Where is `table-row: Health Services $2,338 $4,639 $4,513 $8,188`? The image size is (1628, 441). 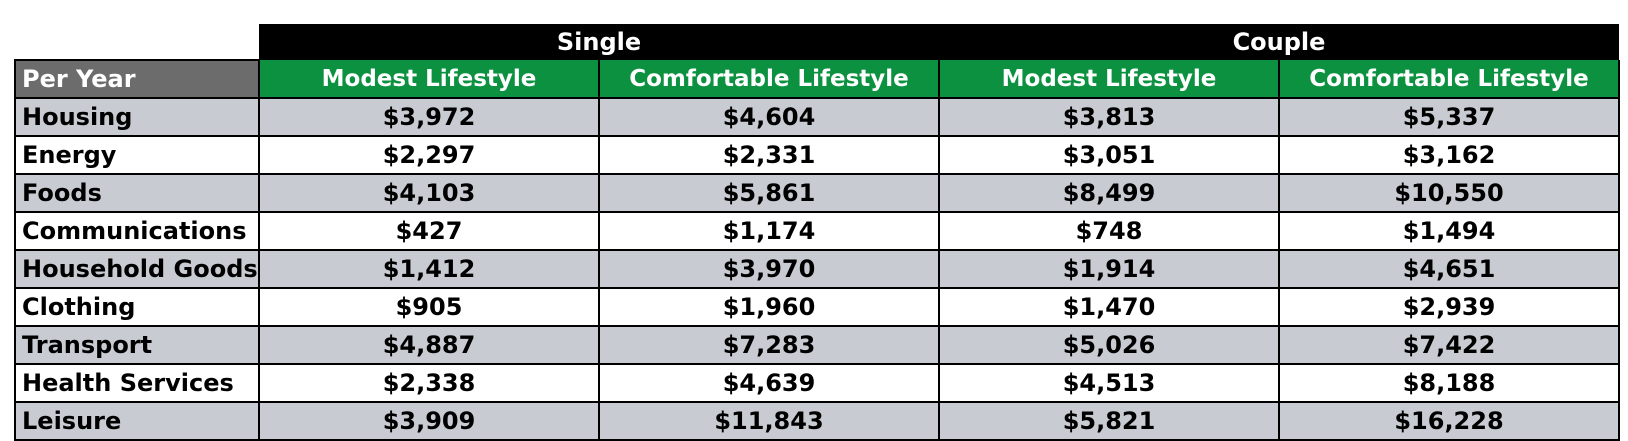
table-row: Health Services $2,338 $4,639 $4,513 $8,188 is located at coordinates (817, 383).